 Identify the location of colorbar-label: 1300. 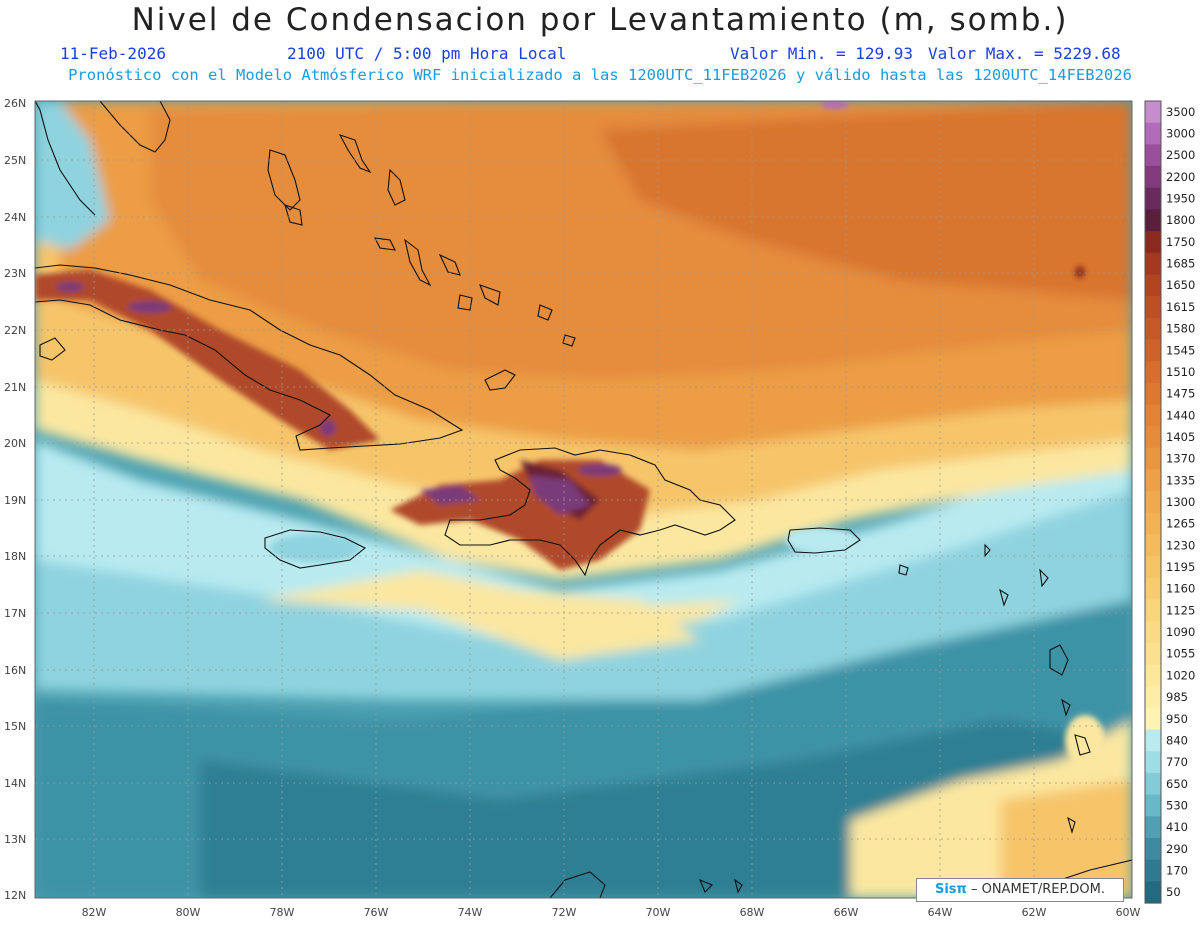
(1180, 502).